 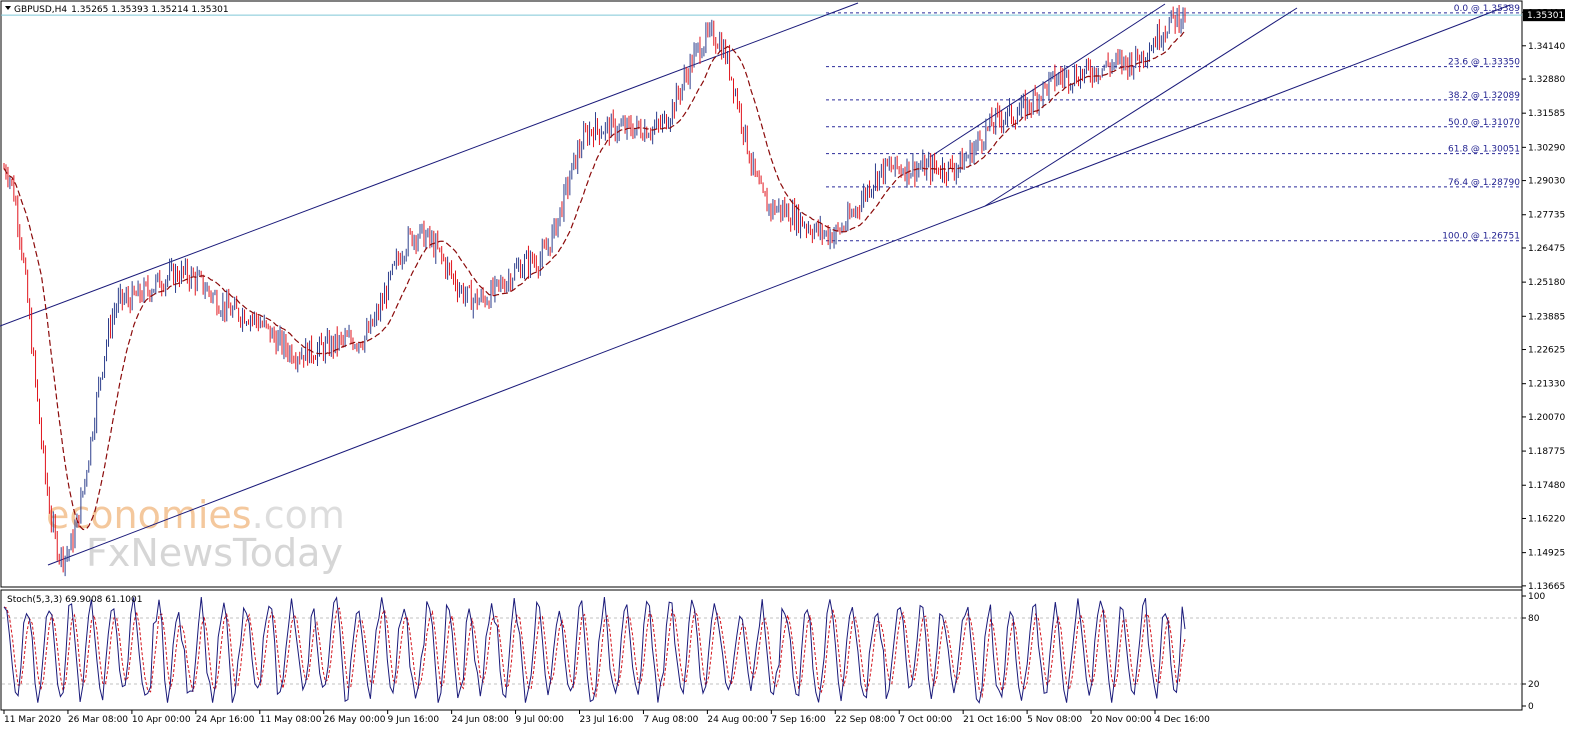 What do you see at coordinates (1546, 249) in the screenshot?
I see `price-tick-label: 1.26475` at bounding box center [1546, 249].